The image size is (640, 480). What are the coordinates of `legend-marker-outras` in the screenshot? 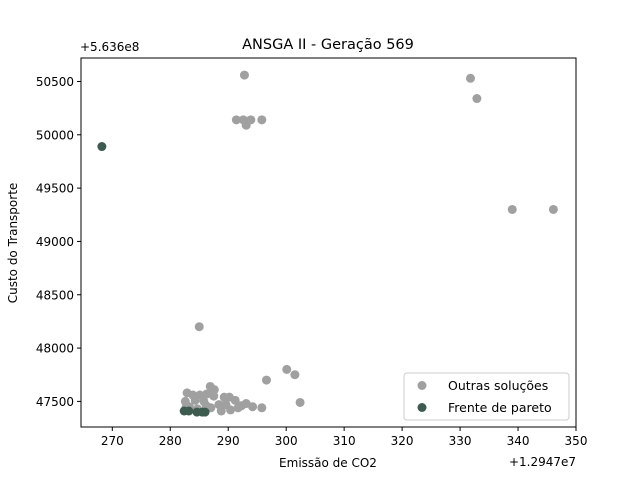 It's located at (422, 385).